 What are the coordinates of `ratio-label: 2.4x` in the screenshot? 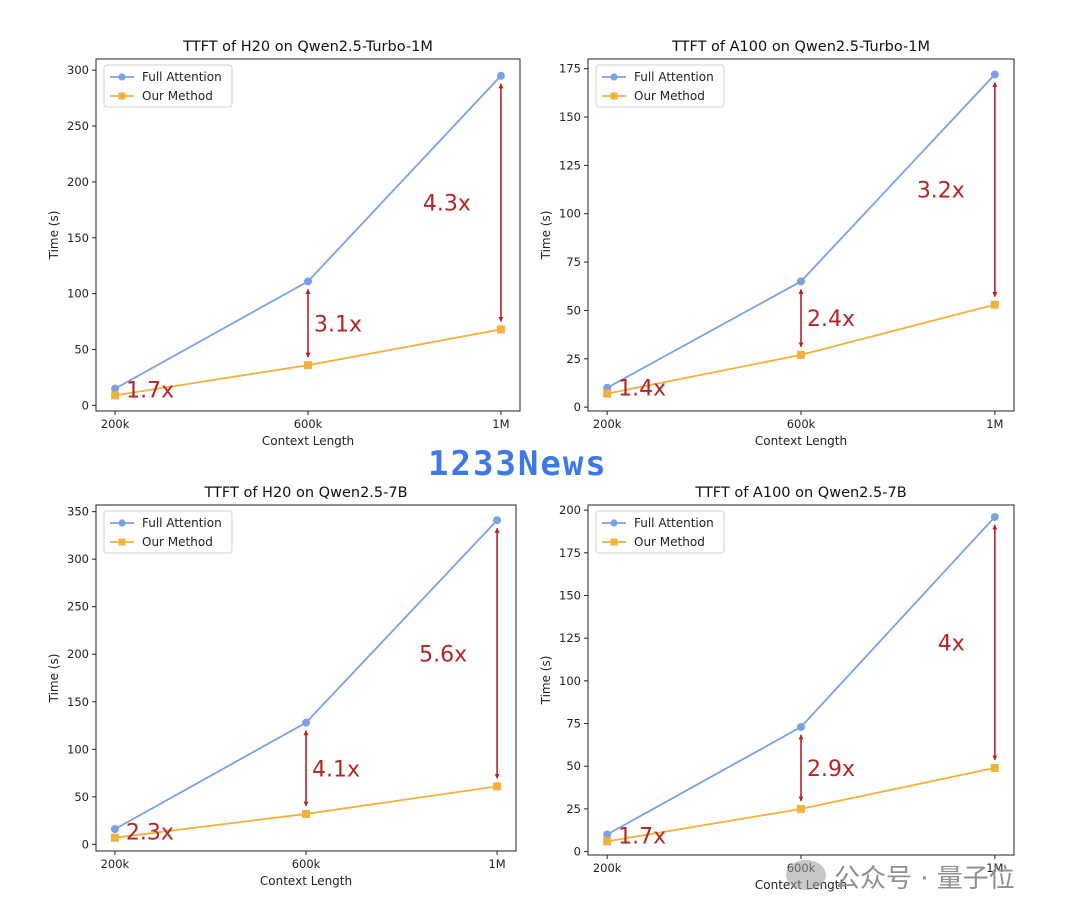 It's located at (831, 319).